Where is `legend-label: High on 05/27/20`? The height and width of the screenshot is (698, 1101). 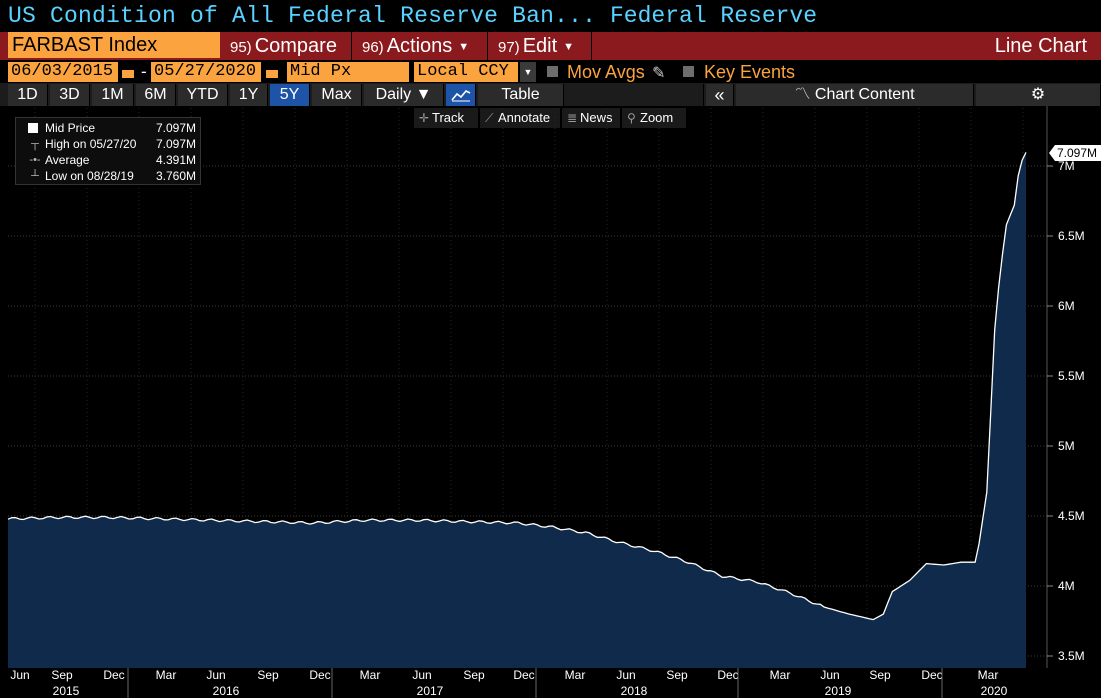 legend-label: High on 05/27/20 is located at coordinates (91, 144).